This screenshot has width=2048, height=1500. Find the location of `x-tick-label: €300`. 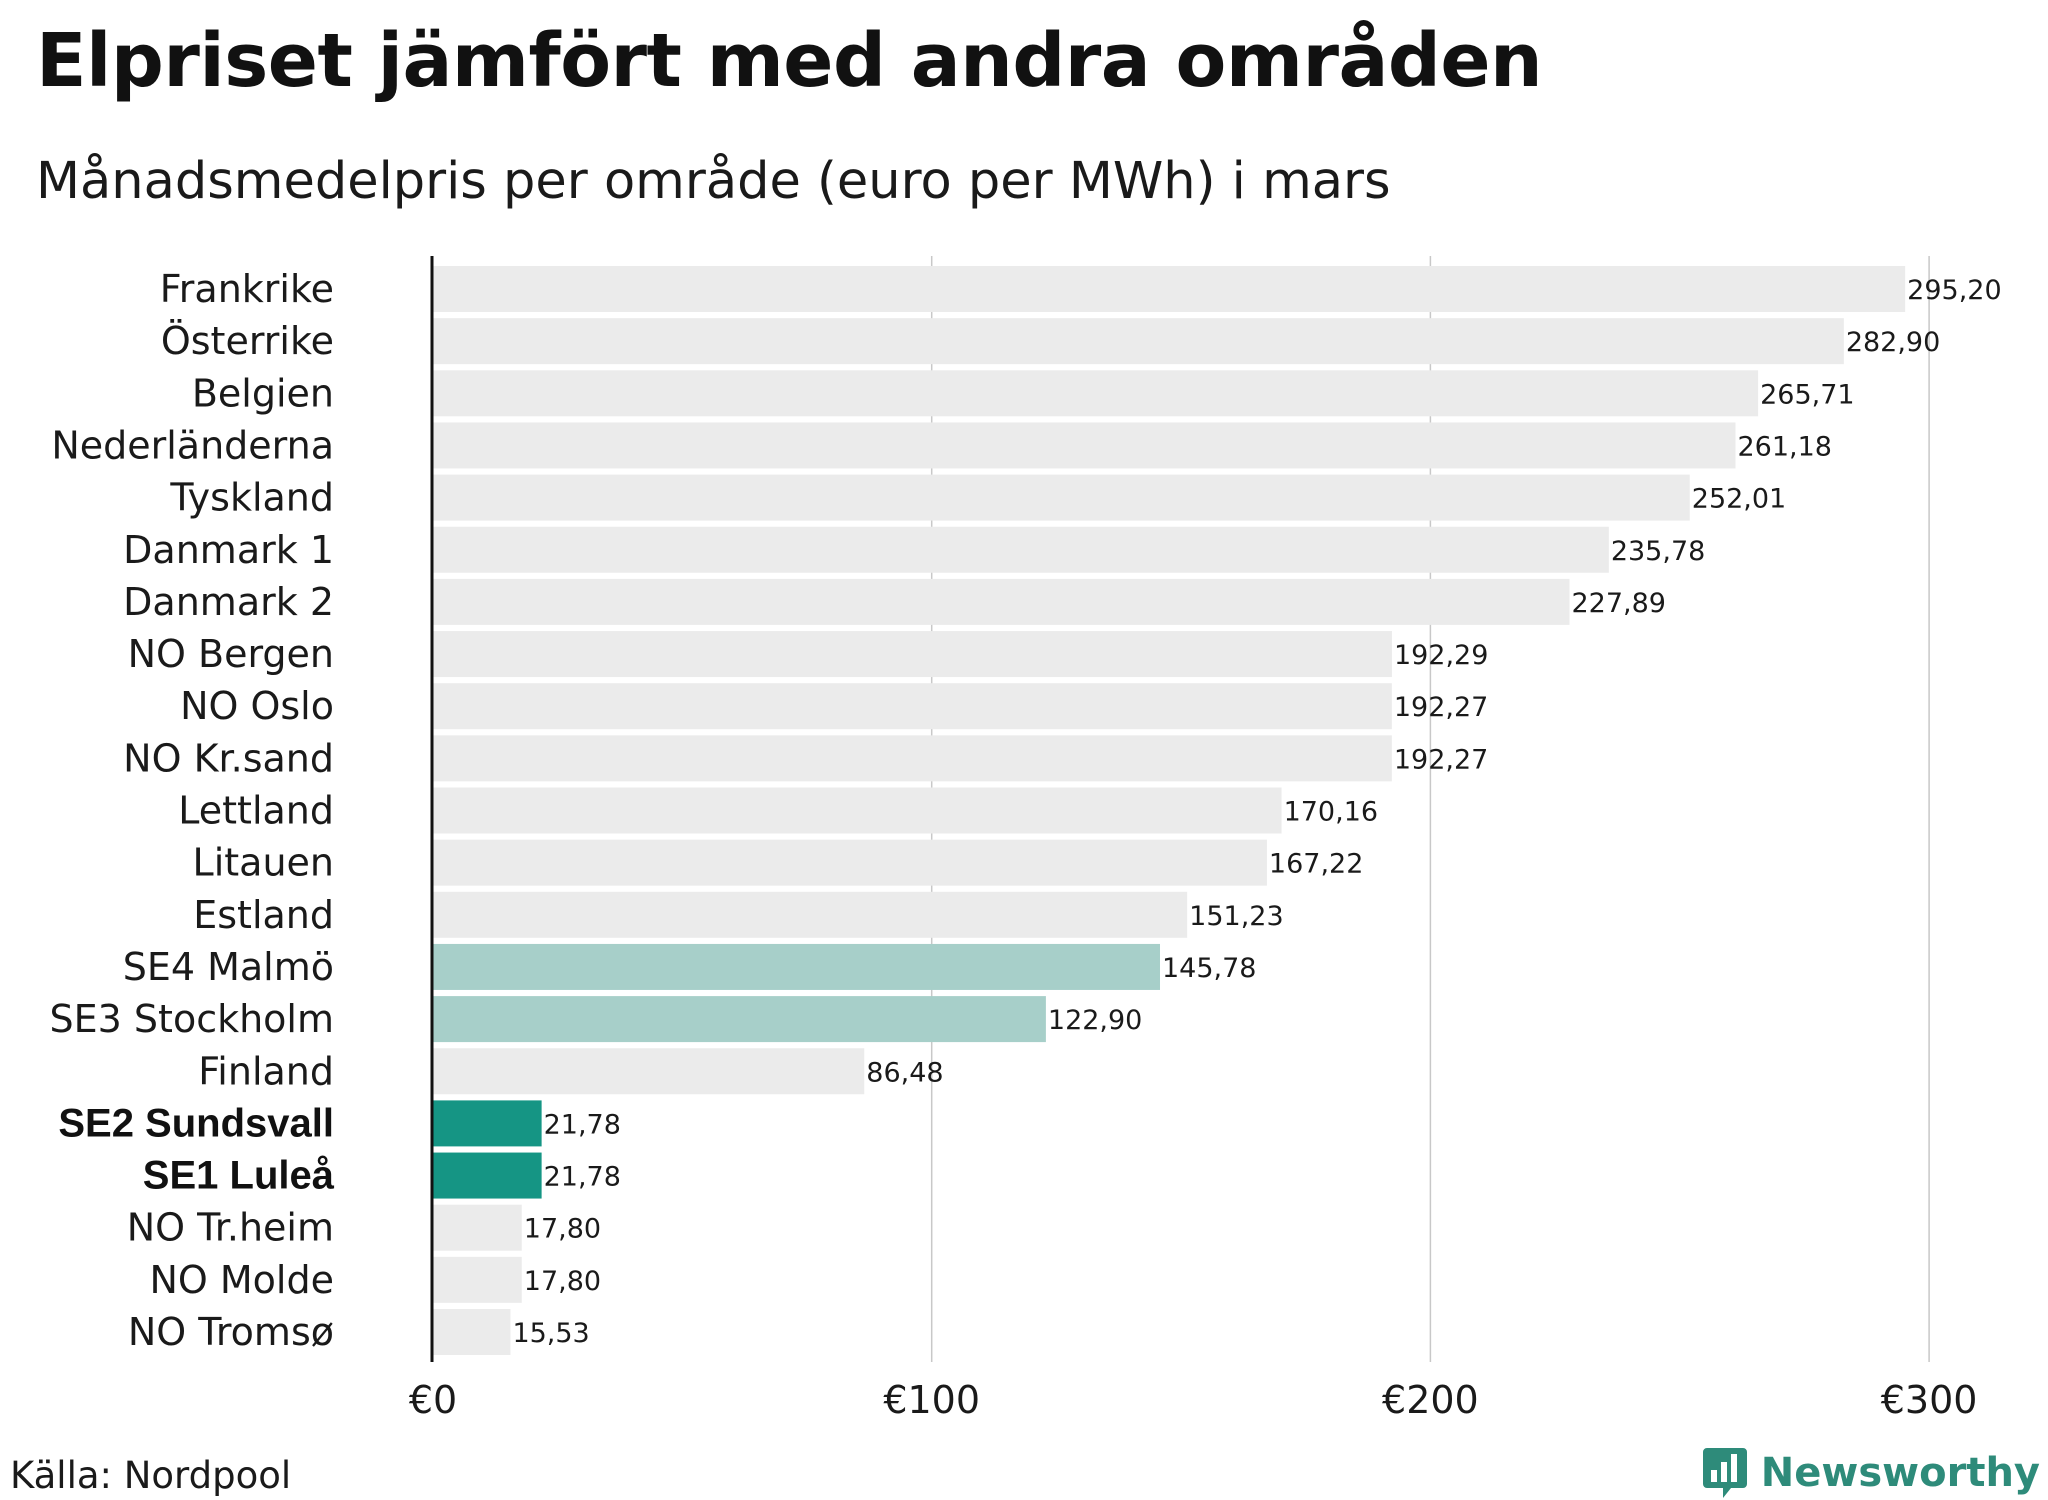

x-tick-label: €300 is located at coordinates (1929, 1400).